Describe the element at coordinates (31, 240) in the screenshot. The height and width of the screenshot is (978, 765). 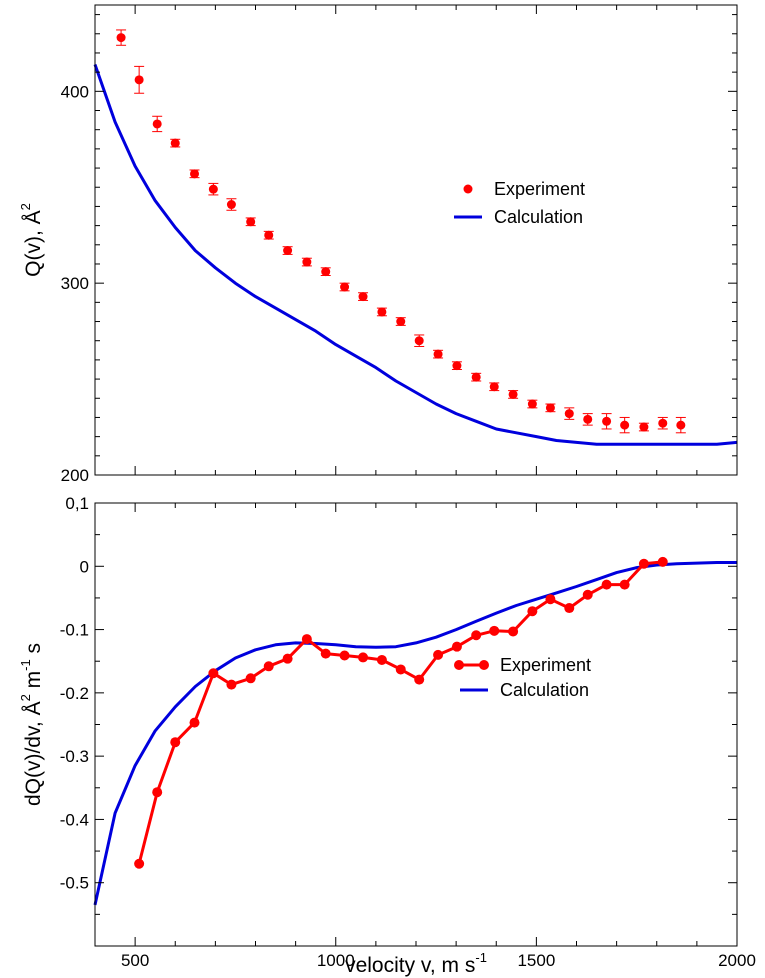
I see `top-y-axis-label: Q(v), Å2` at that location.